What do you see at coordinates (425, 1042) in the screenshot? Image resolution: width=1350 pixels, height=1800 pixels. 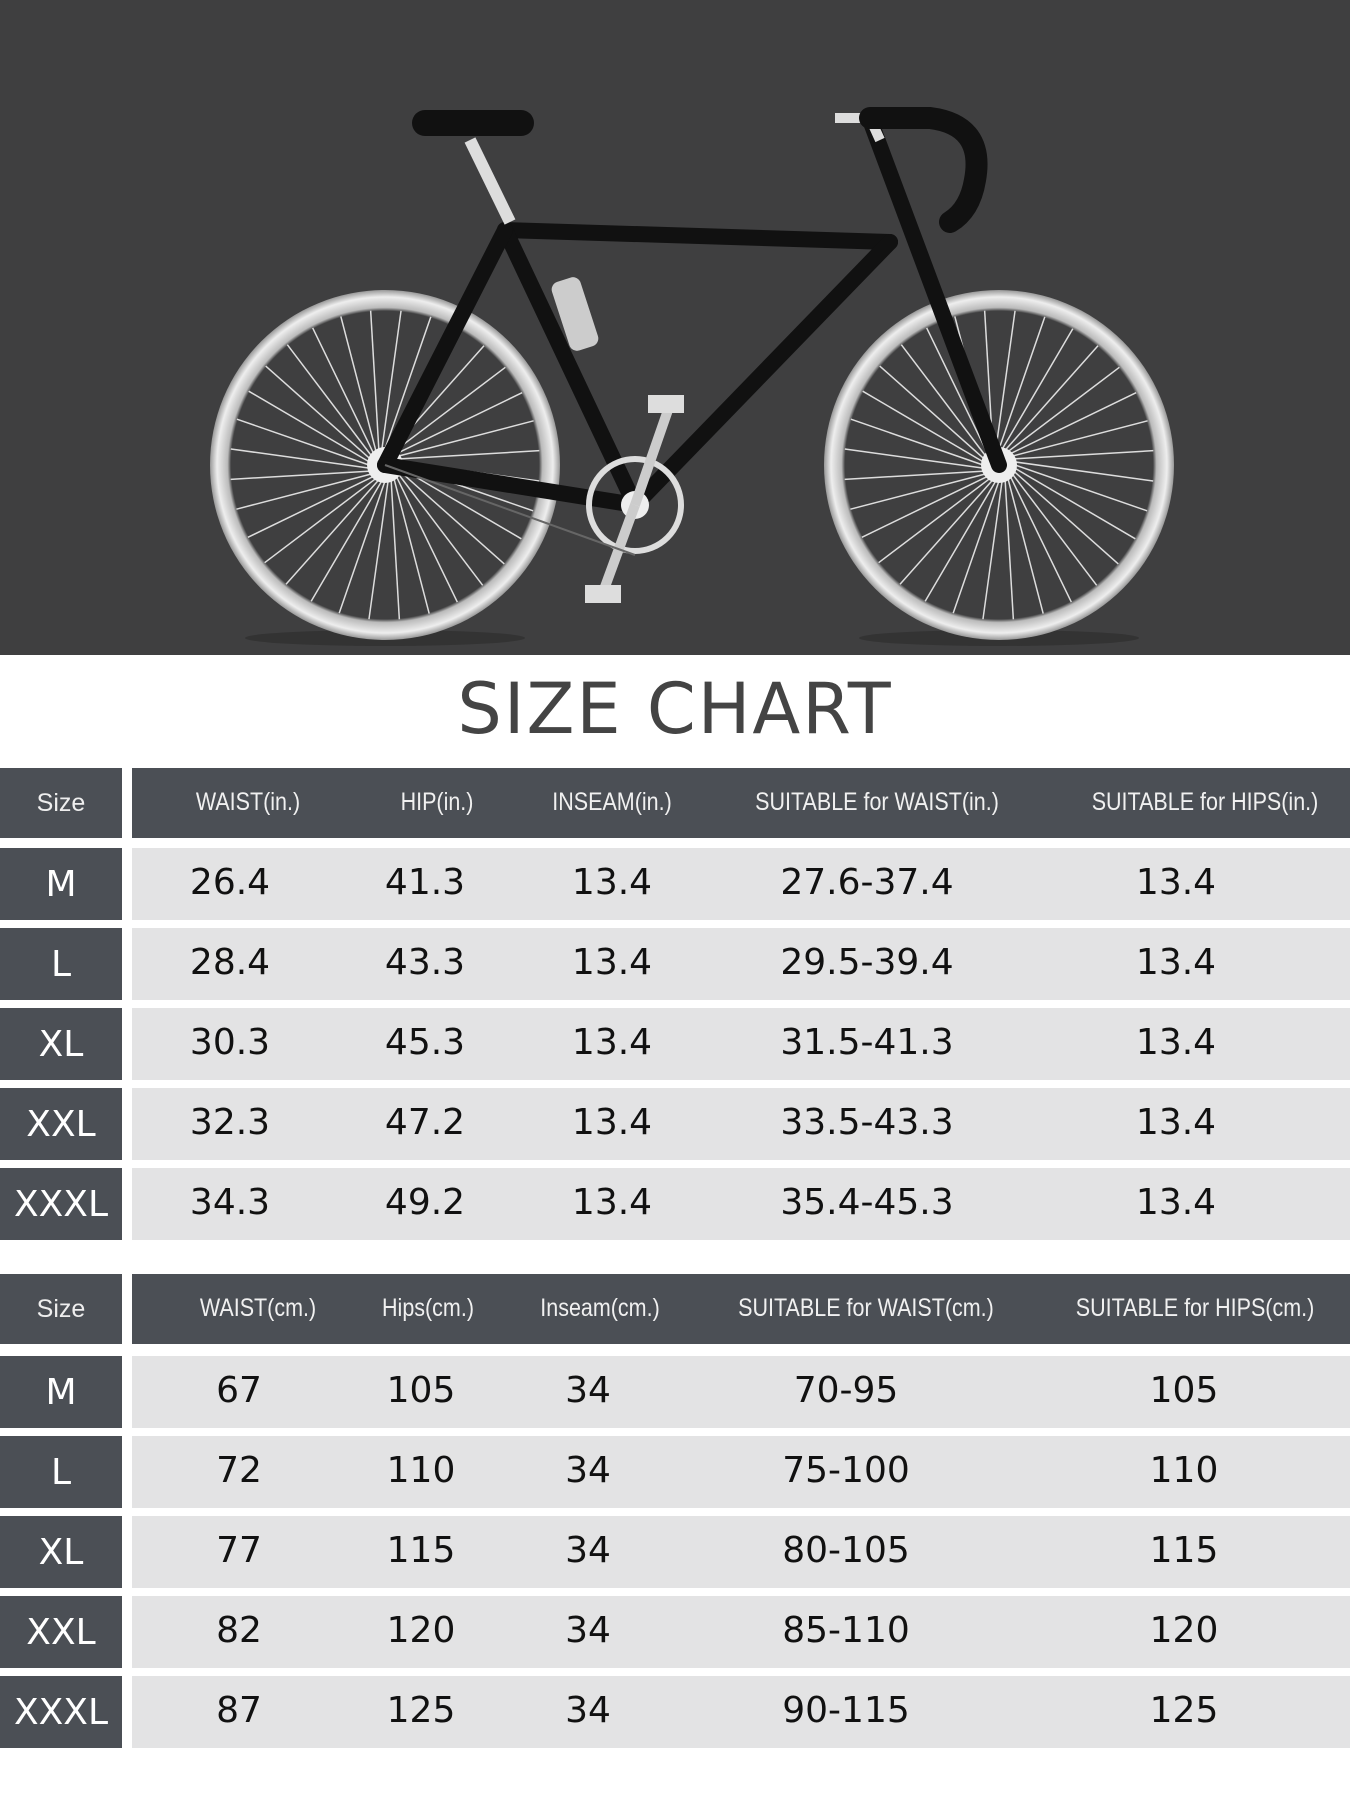 I see `table-cell: 45.3` at bounding box center [425, 1042].